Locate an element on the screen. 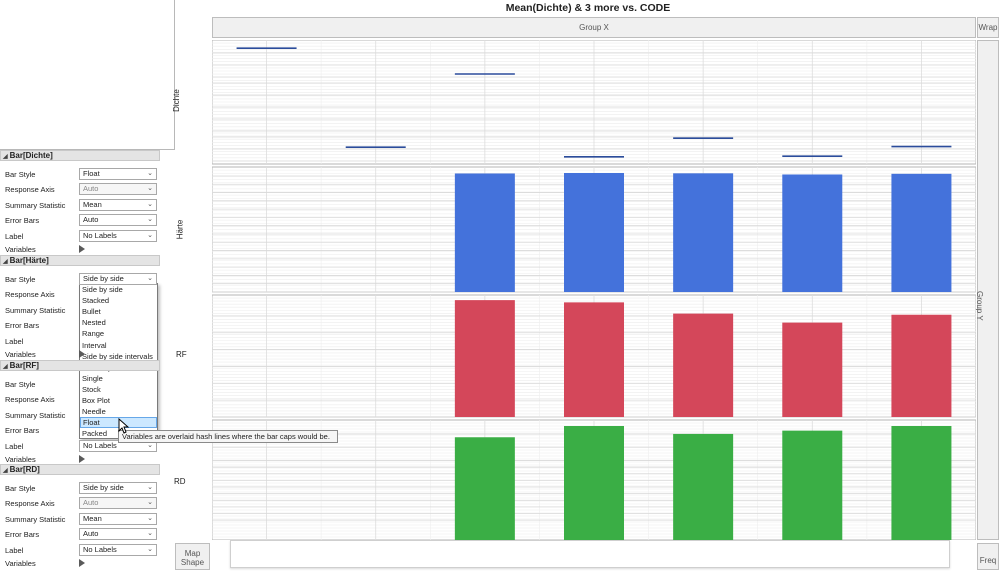  x-axis-drop-zone is located at coordinates (590, 554).